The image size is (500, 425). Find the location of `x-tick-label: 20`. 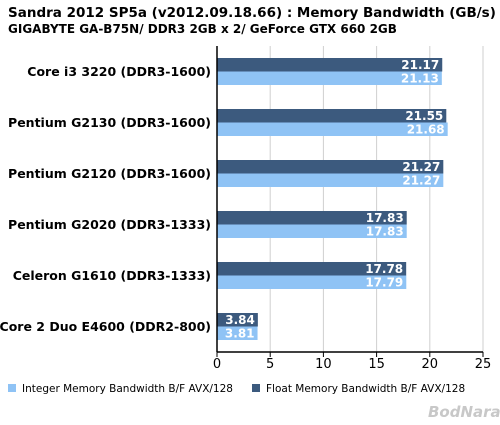

x-tick-label: 20 is located at coordinates (430, 364).